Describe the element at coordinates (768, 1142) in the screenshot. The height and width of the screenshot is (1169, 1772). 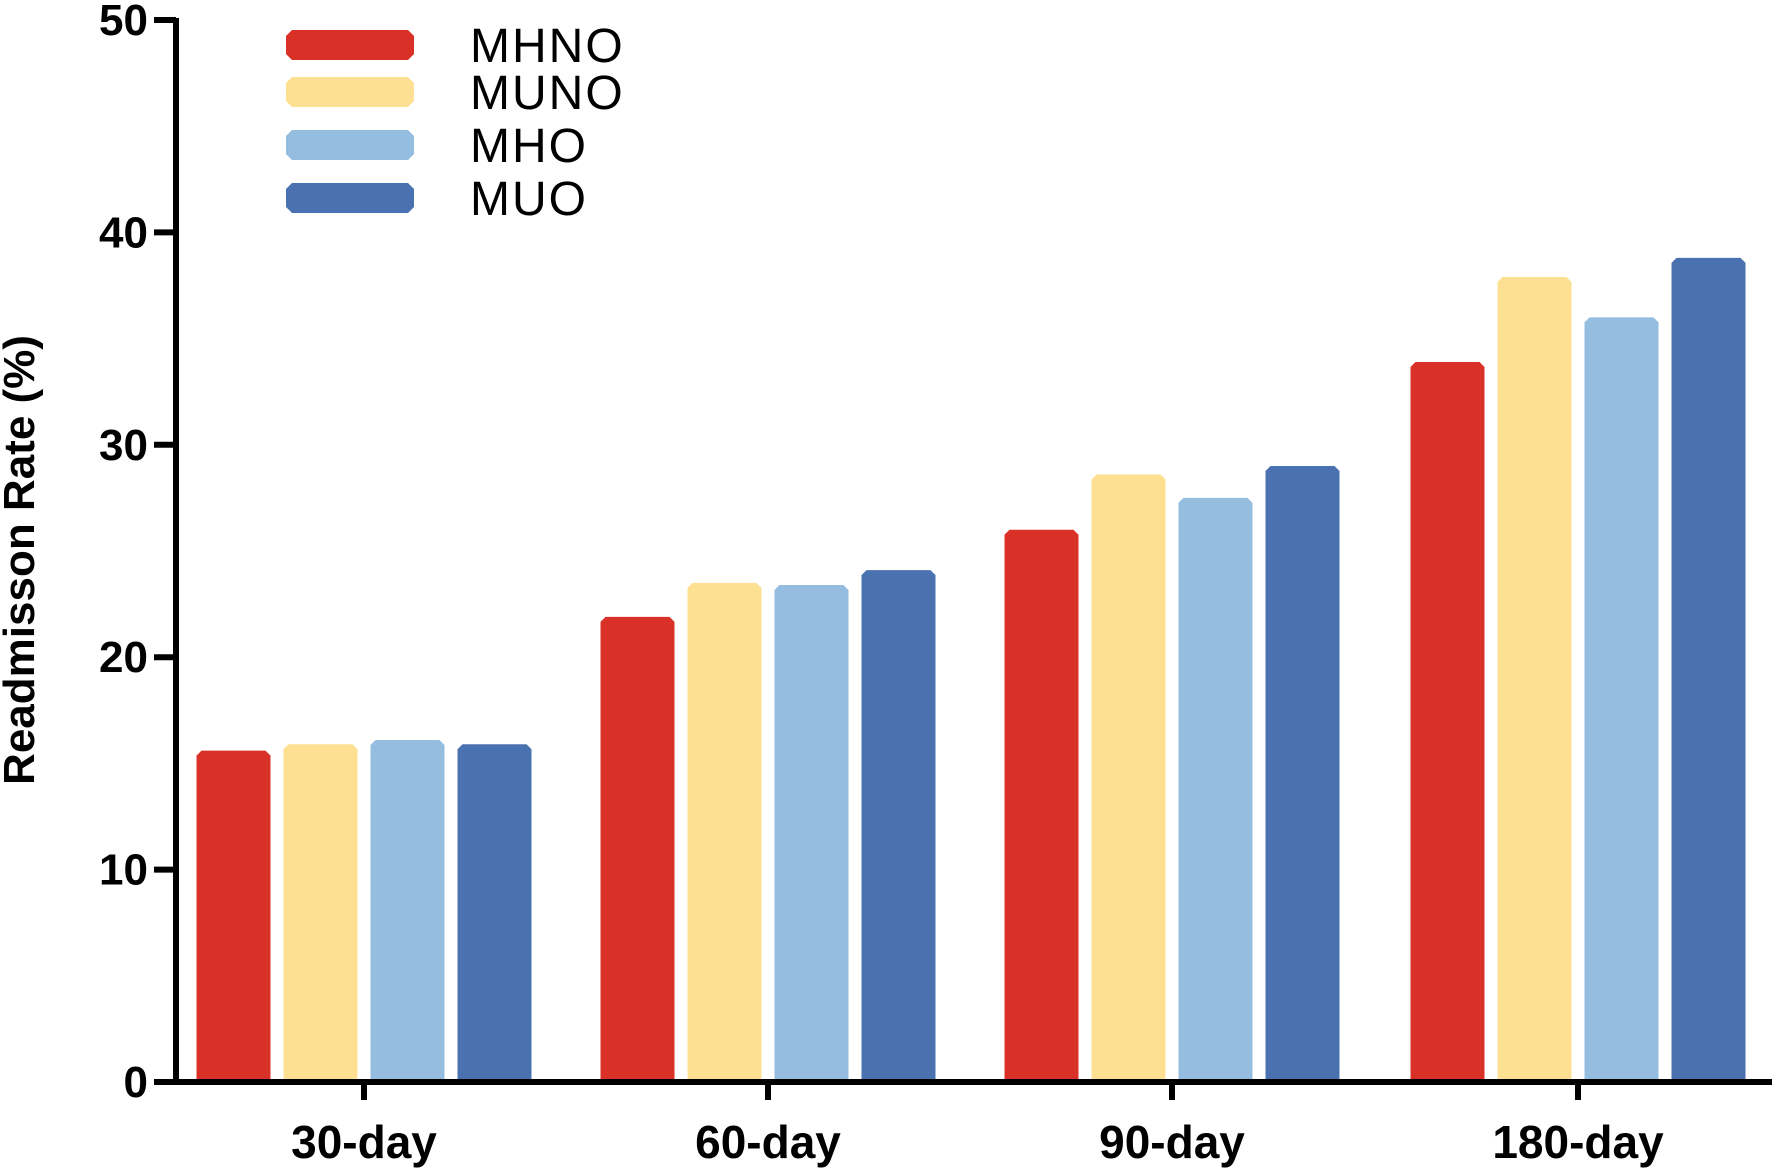
I see `x-tick-label-60-day: 60-day` at that location.